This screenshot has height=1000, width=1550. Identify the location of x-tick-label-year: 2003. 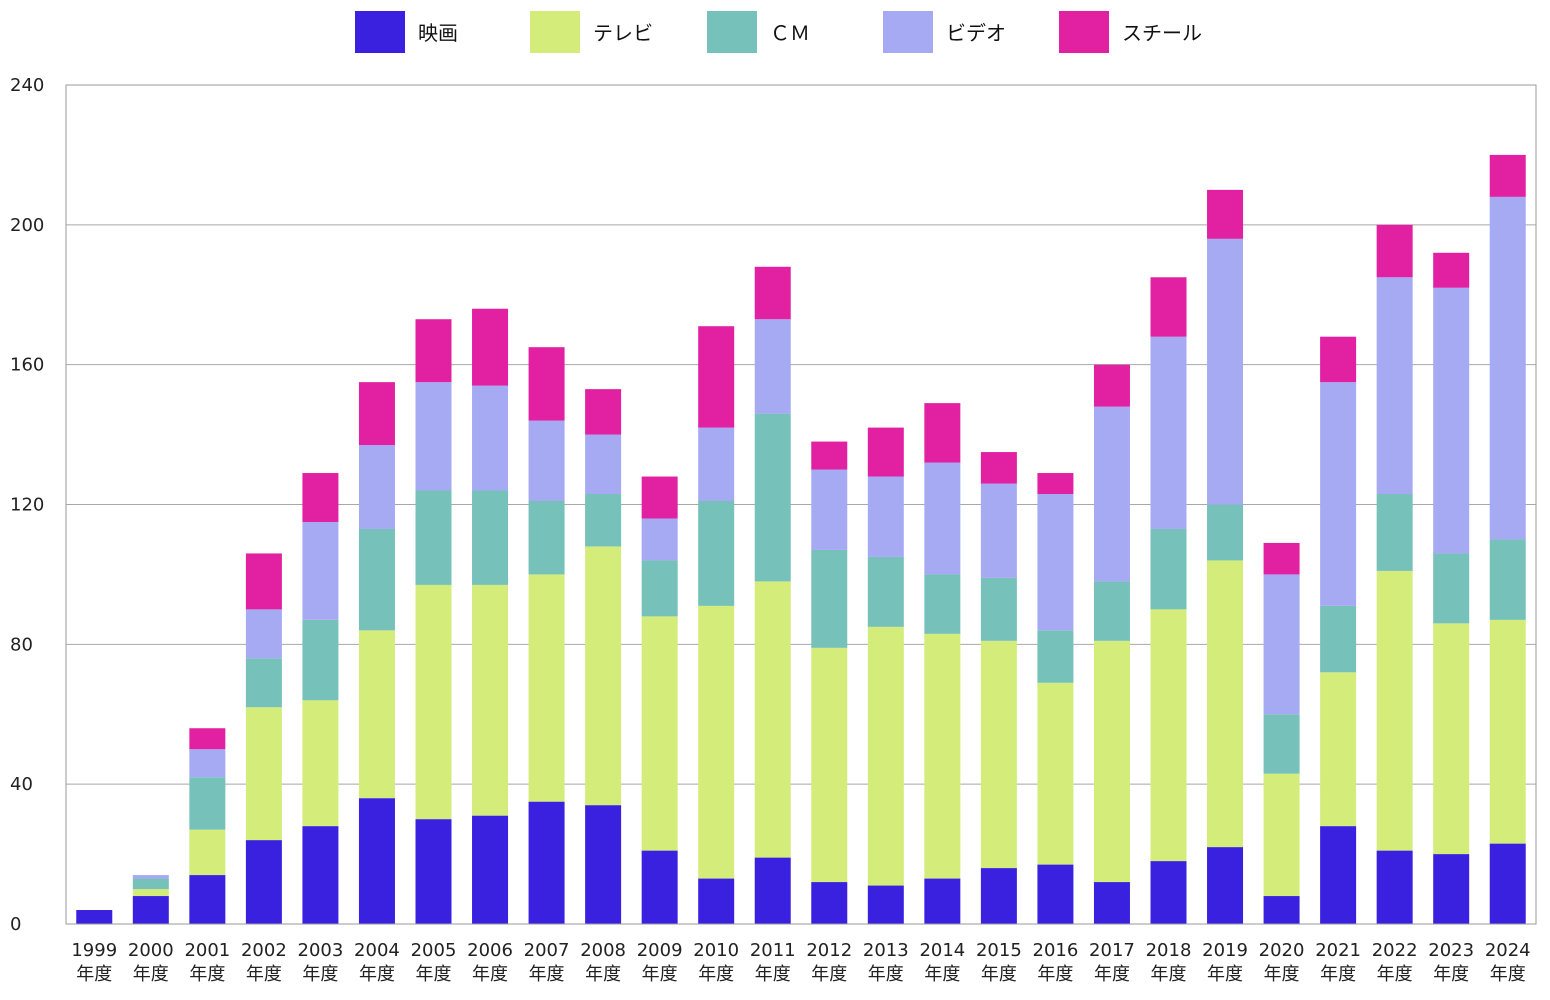
(321, 950).